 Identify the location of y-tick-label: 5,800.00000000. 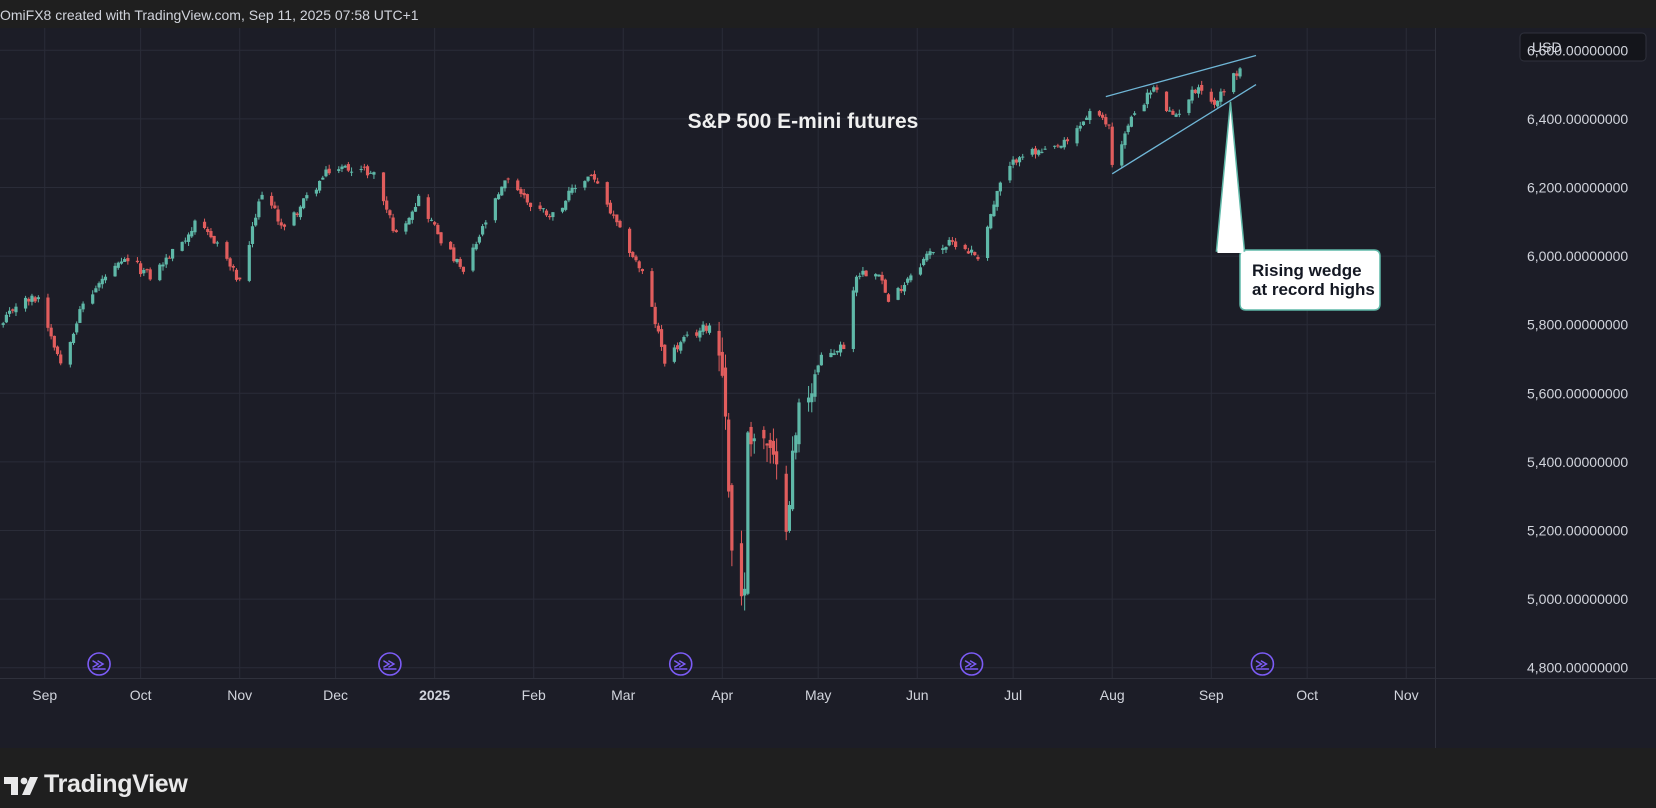
(1577, 325).